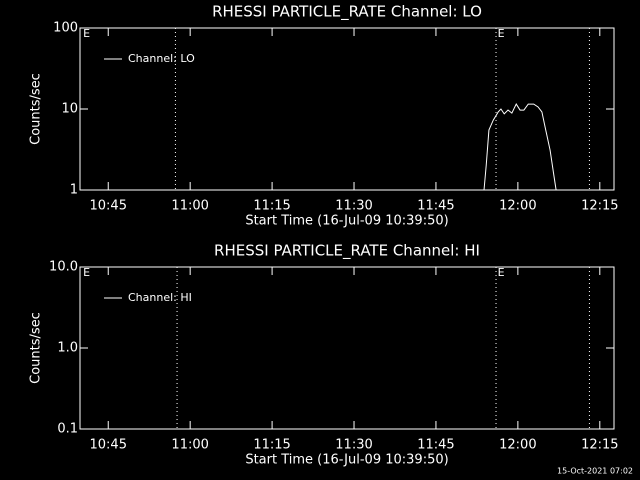 Image resolution: width=640 pixels, height=480 pixels. I want to click on chart-title: RHESSI PARTICLE_RATE Channel: HI, so click(347, 251).